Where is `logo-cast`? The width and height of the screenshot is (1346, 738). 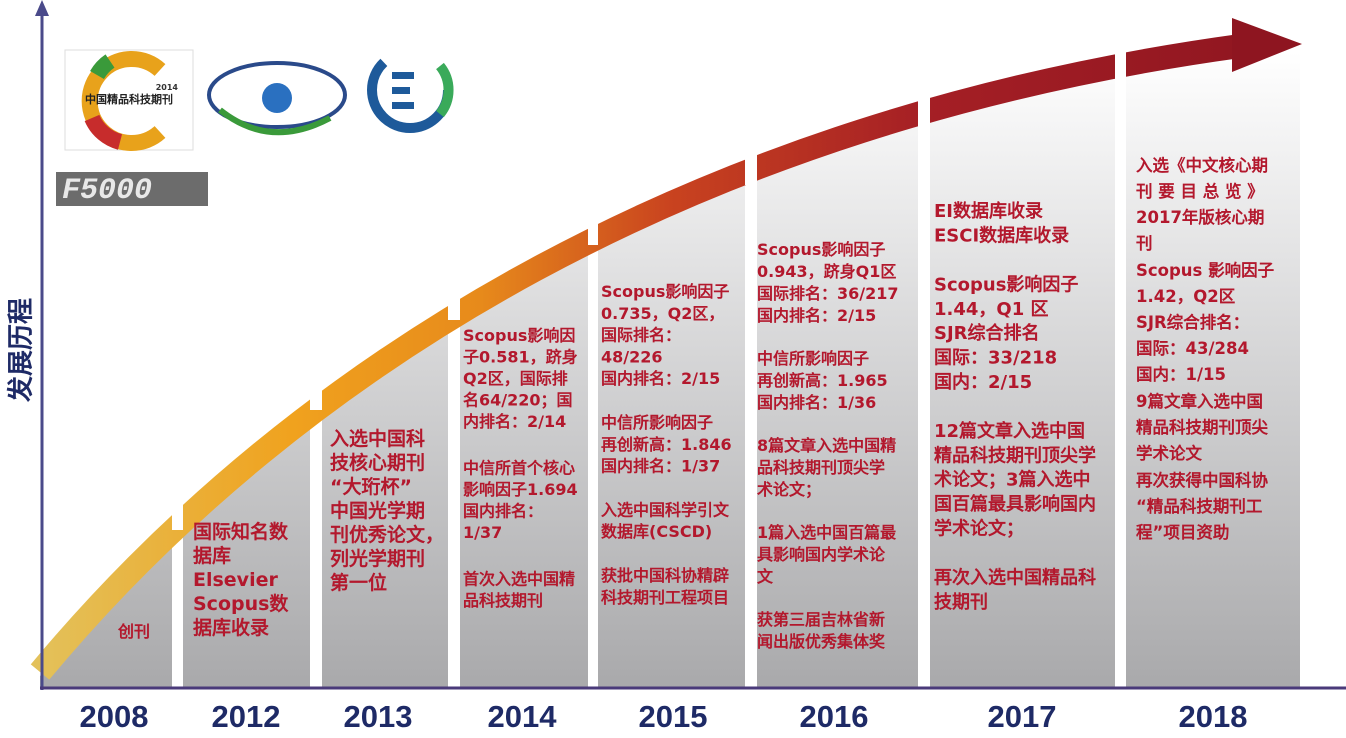 logo-cast is located at coordinates (277, 98).